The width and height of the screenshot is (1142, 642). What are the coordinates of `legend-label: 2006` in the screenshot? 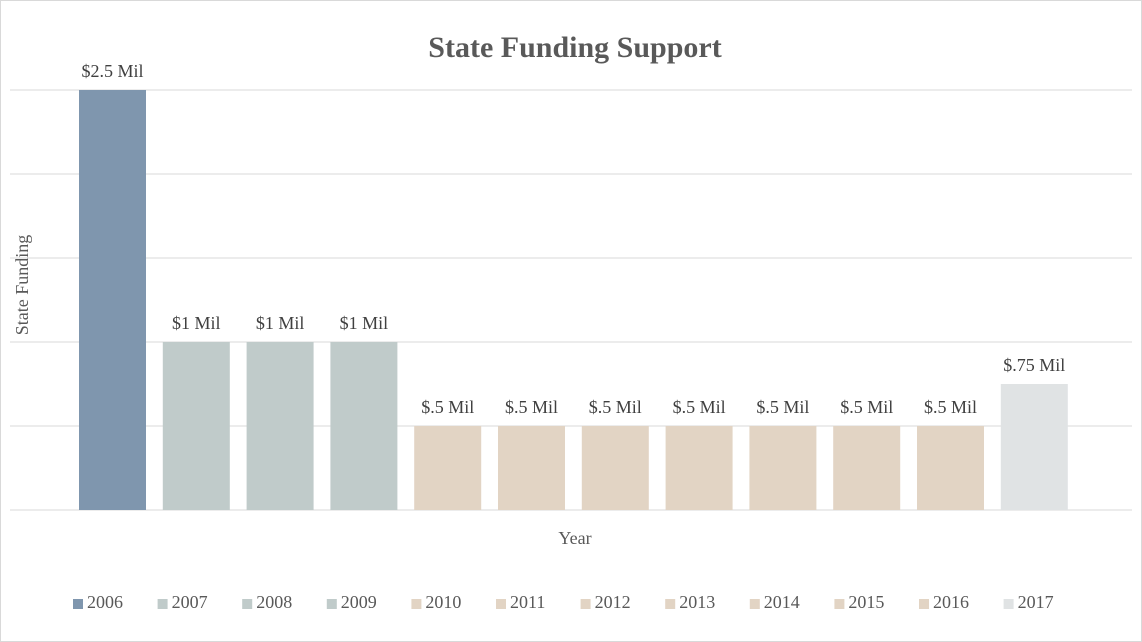 It's located at (105, 602).